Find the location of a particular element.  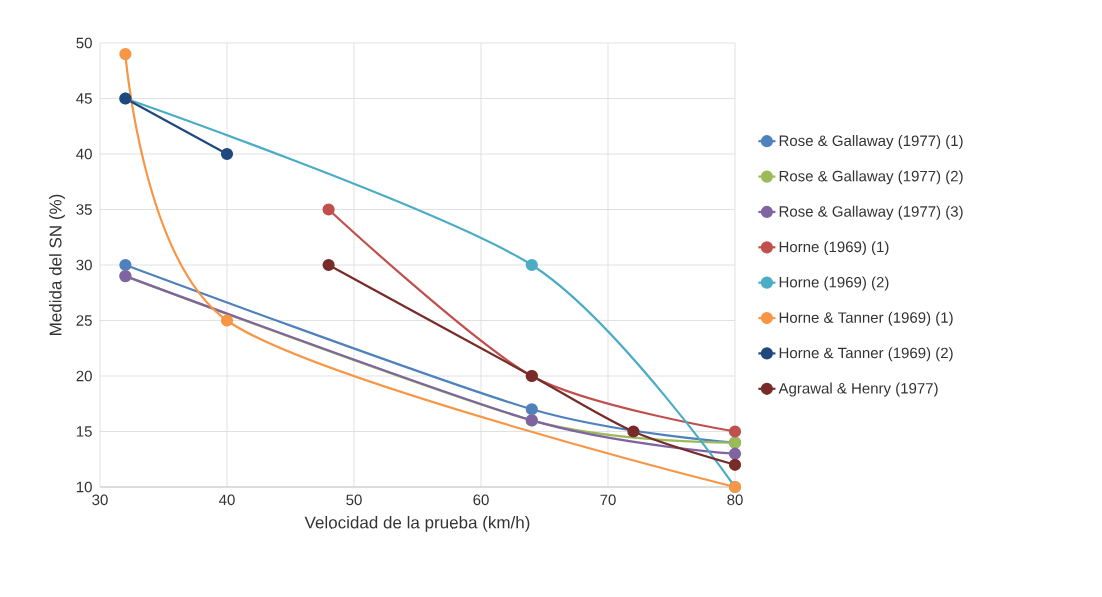

y-tick-label: 45 is located at coordinates (84, 98).